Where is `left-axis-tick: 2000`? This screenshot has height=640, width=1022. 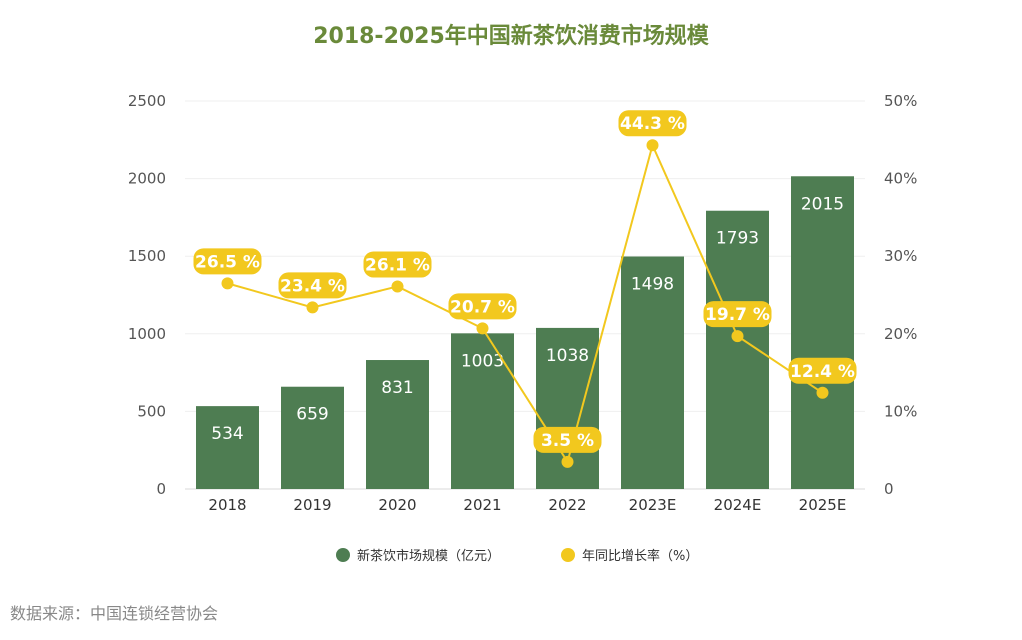
left-axis-tick: 2000 is located at coordinates (147, 179).